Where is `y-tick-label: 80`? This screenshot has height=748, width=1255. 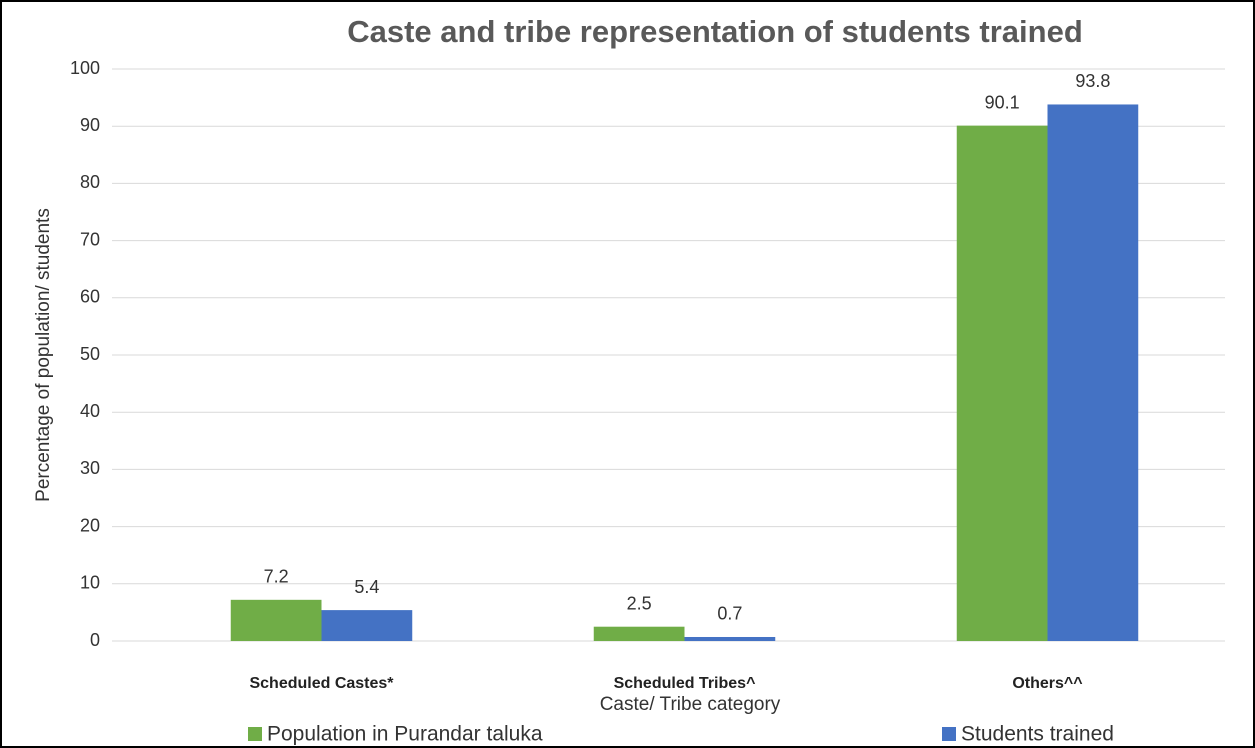
y-tick-label: 80 is located at coordinates (90, 182).